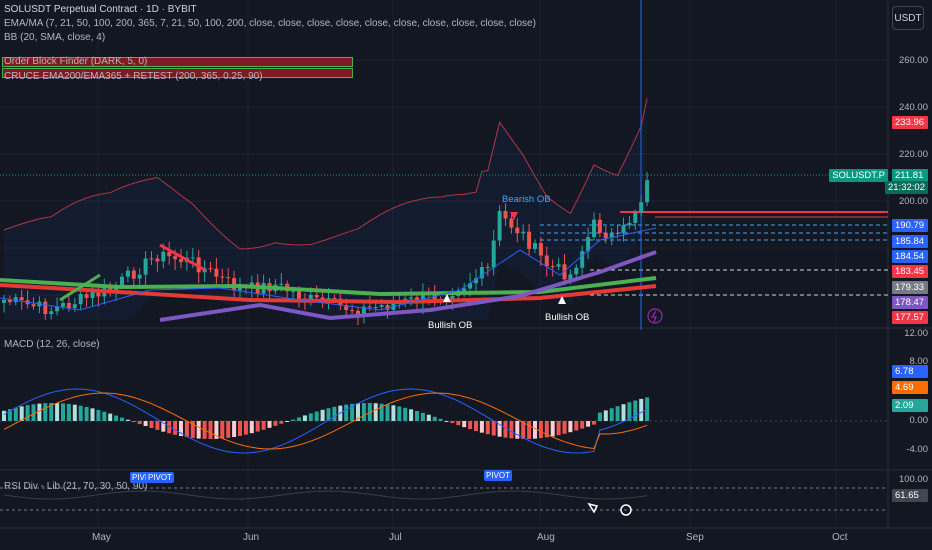 The image size is (932, 550). Describe the element at coordinates (562, 300) in the screenshot. I see `bullish-ob-marker` at that location.